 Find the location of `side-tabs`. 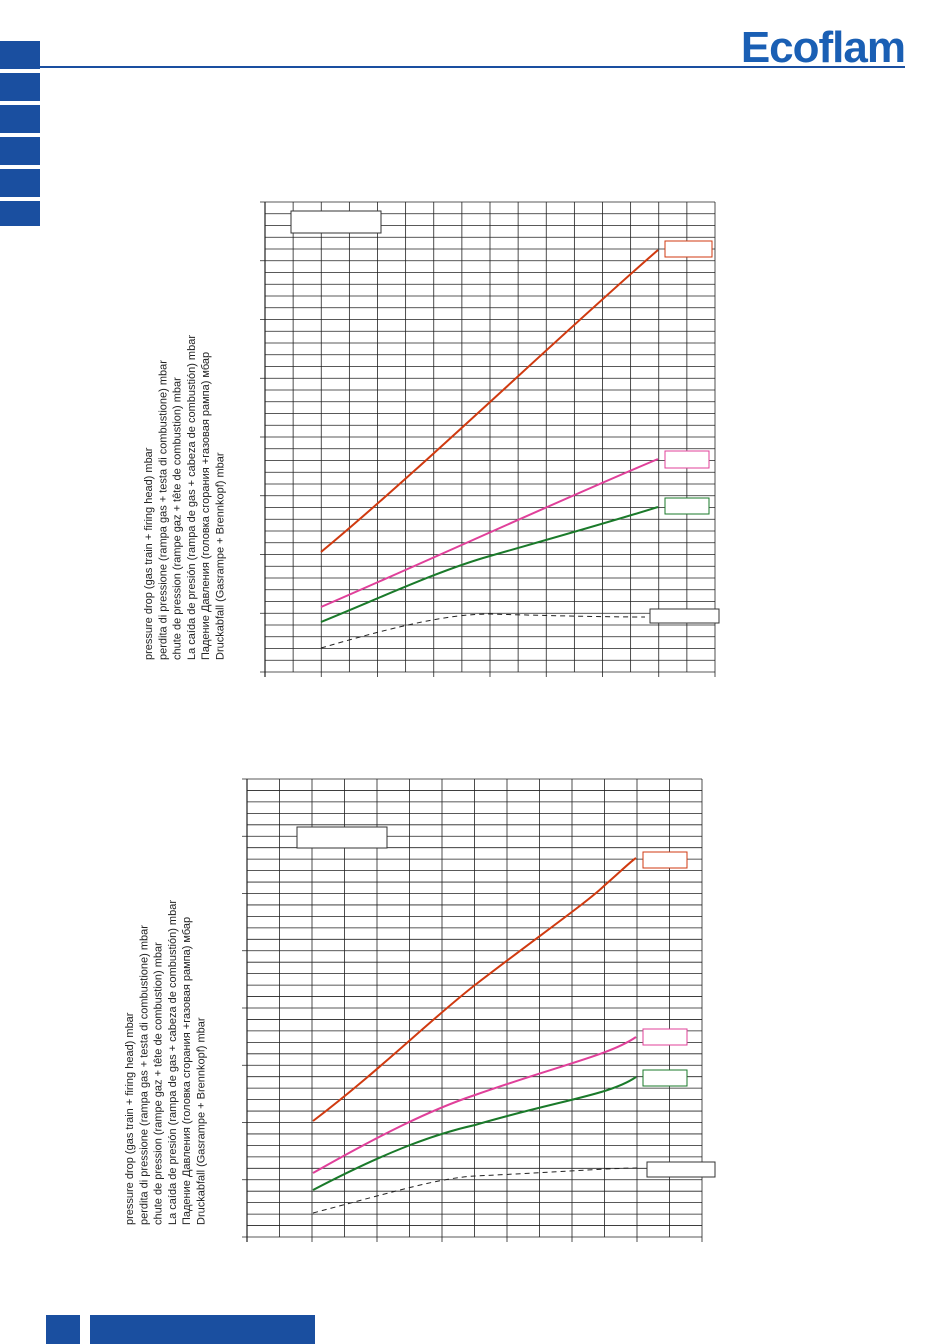

side-tabs is located at coordinates (20, 133).